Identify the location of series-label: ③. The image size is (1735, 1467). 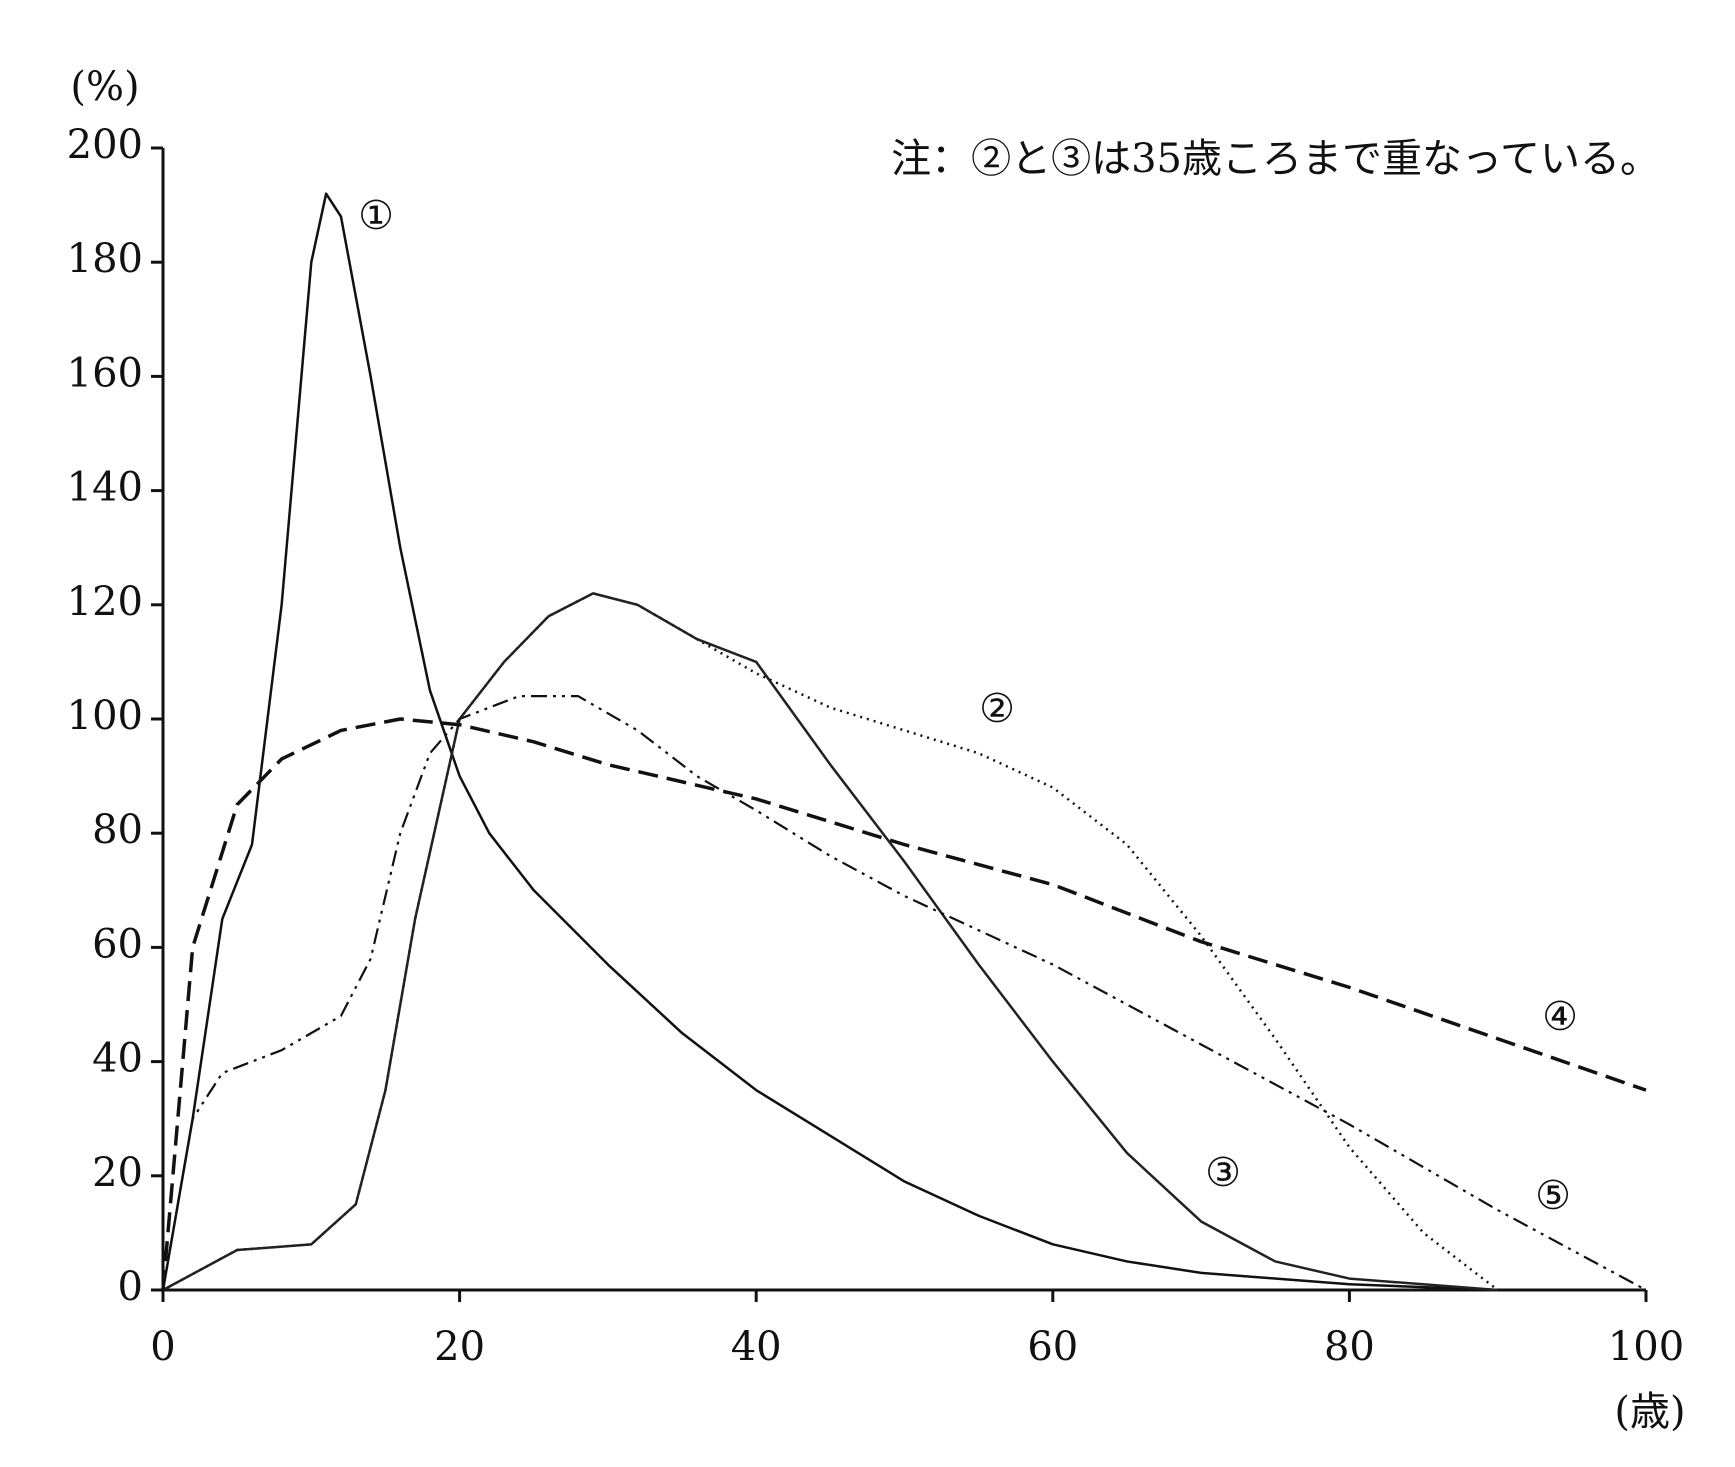
(1223, 1173).